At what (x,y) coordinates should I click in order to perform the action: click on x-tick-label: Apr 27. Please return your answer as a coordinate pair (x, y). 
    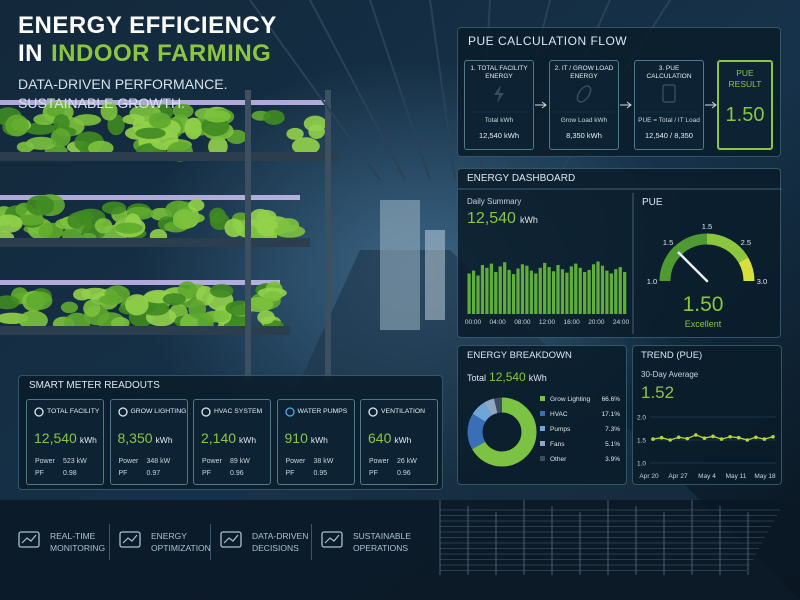
    Looking at the image, I should click on (678, 476).